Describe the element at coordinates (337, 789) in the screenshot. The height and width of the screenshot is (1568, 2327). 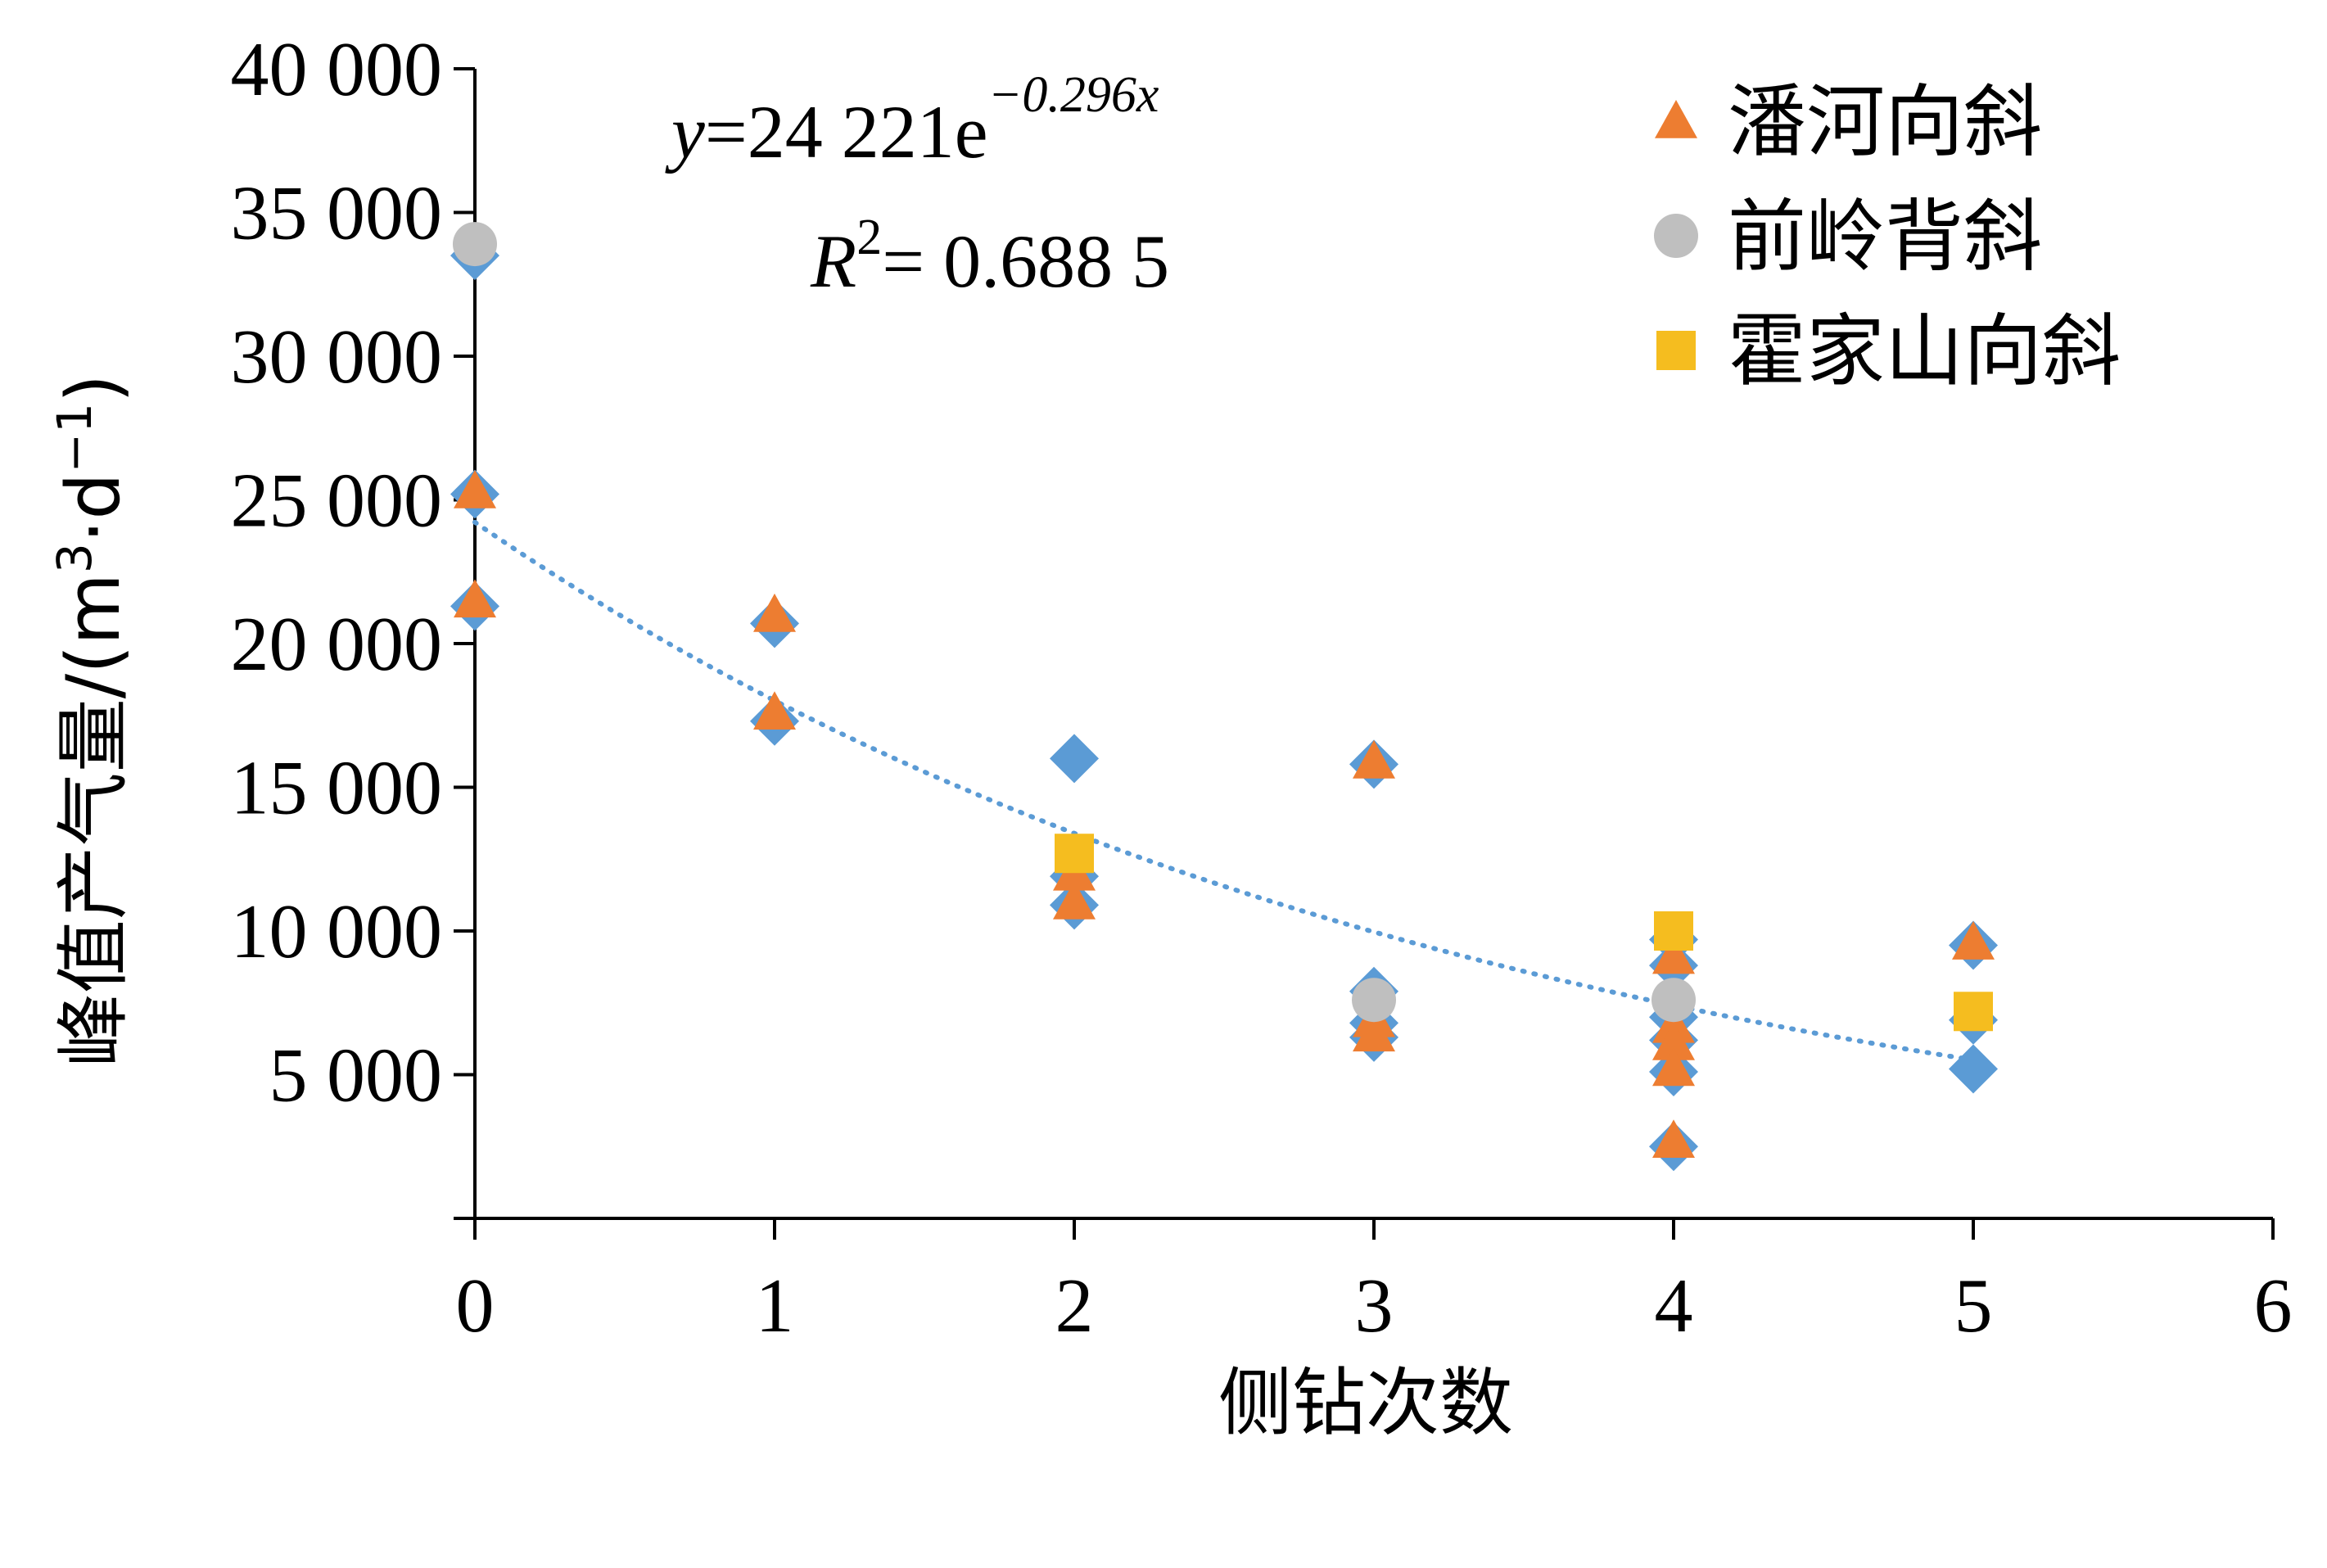
I see `y-tick-label: 15 000` at that location.